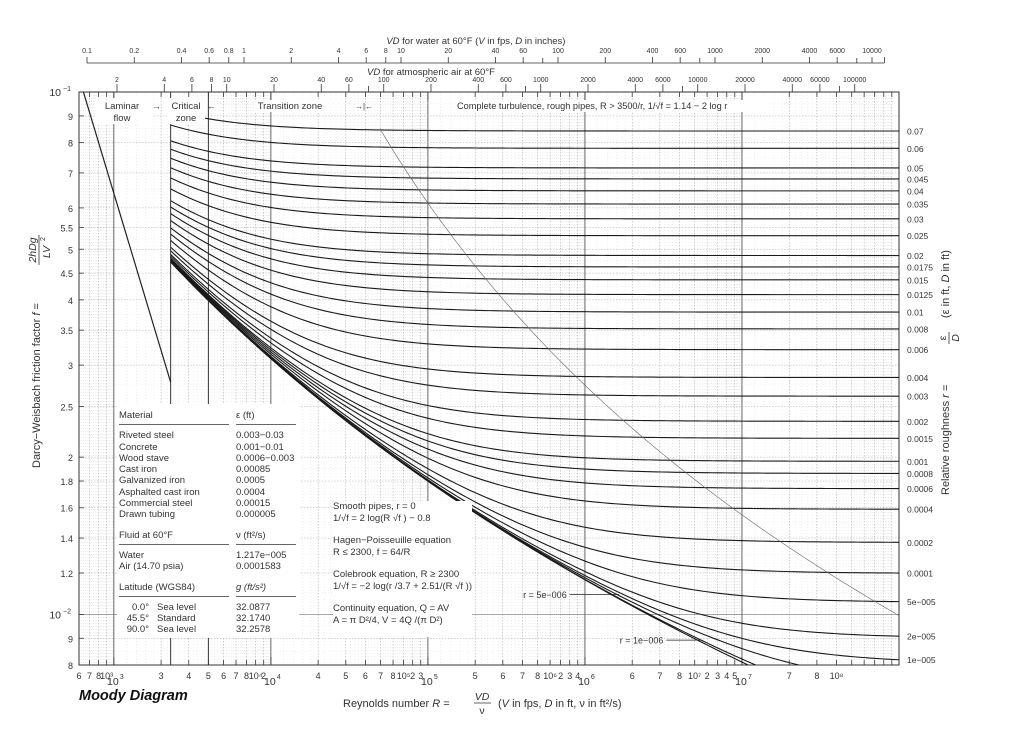  What do you see at coordinates (152, 481) in the screenshot?
I see `material-name: Galvanized iron` at bounding box center [152, 481].